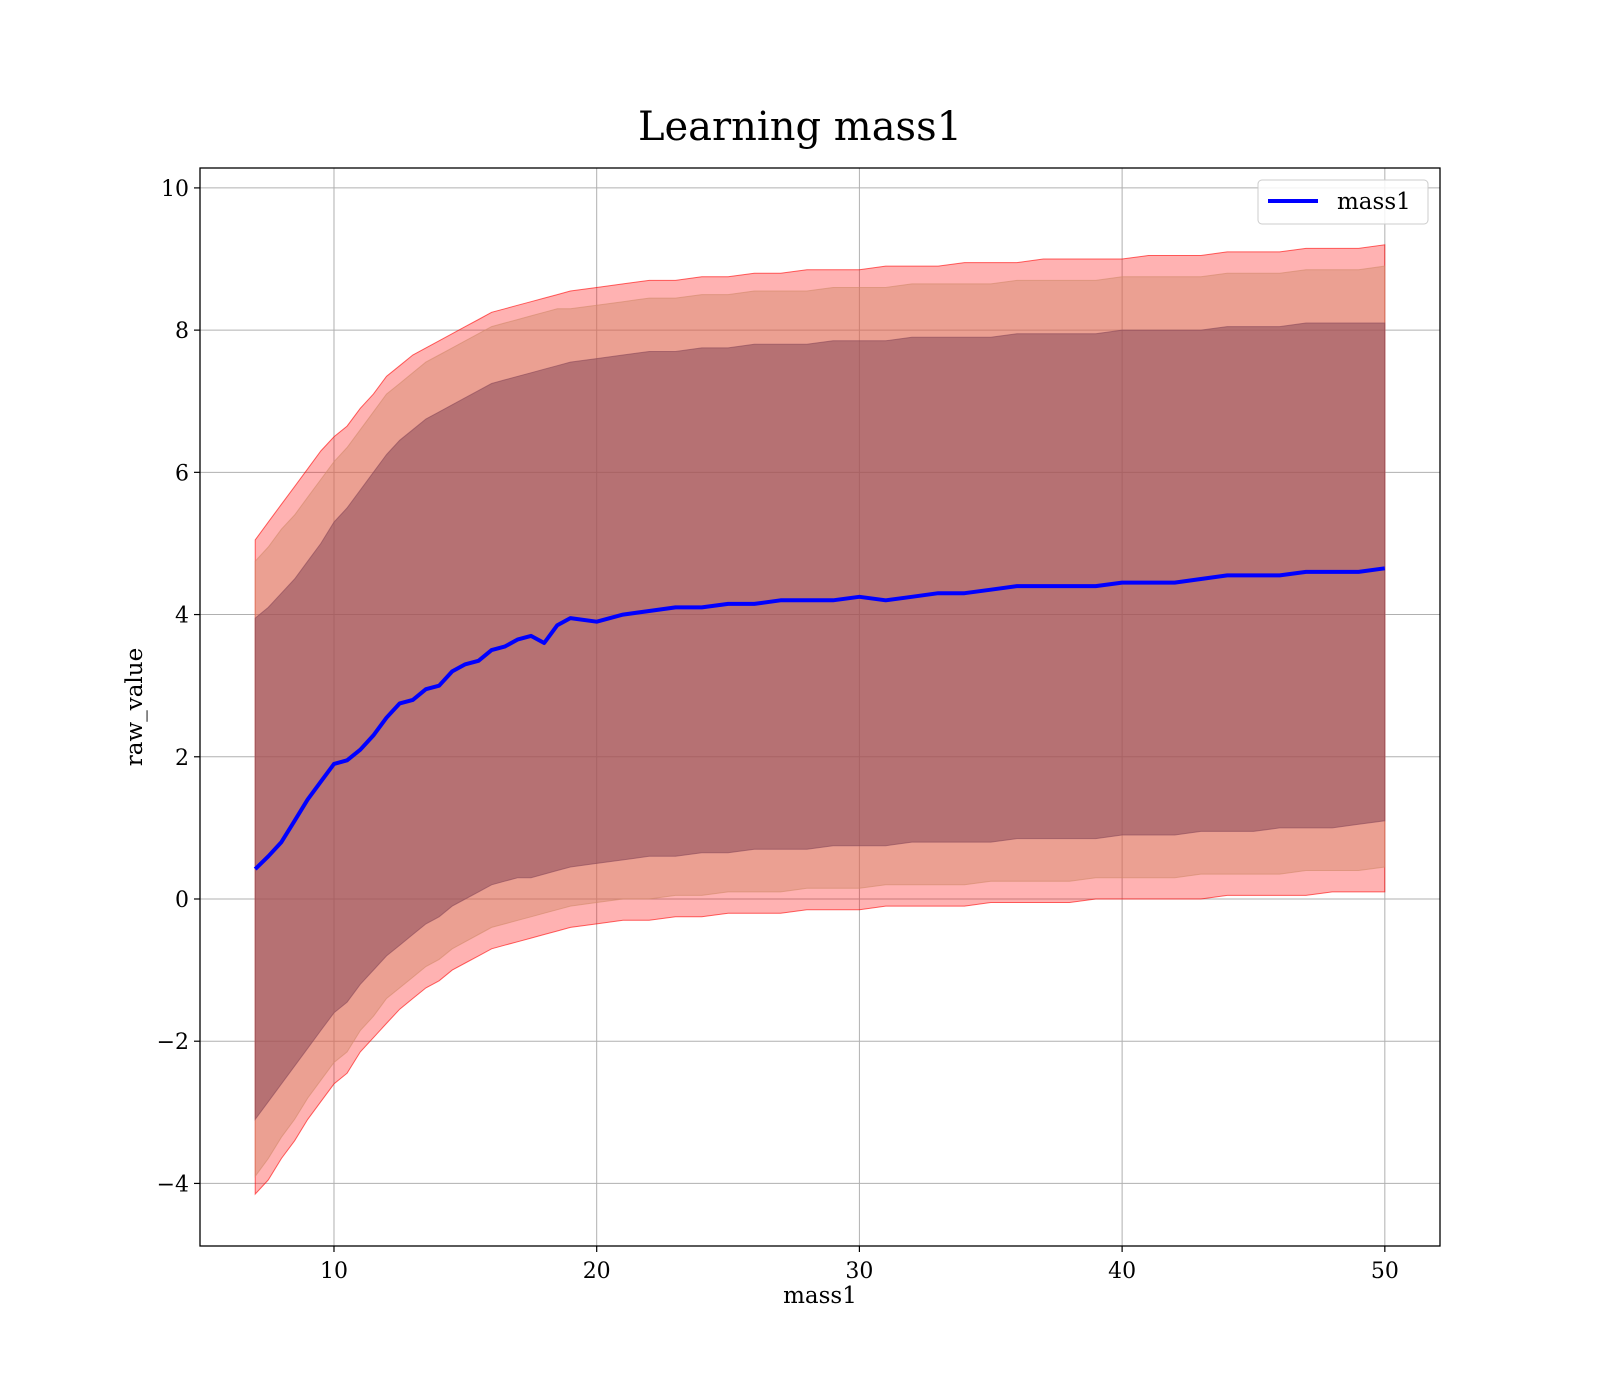 This screenshot has width=1600, height=1400. I want to click on x-tick-label-2: 30, so click(859, 1271).